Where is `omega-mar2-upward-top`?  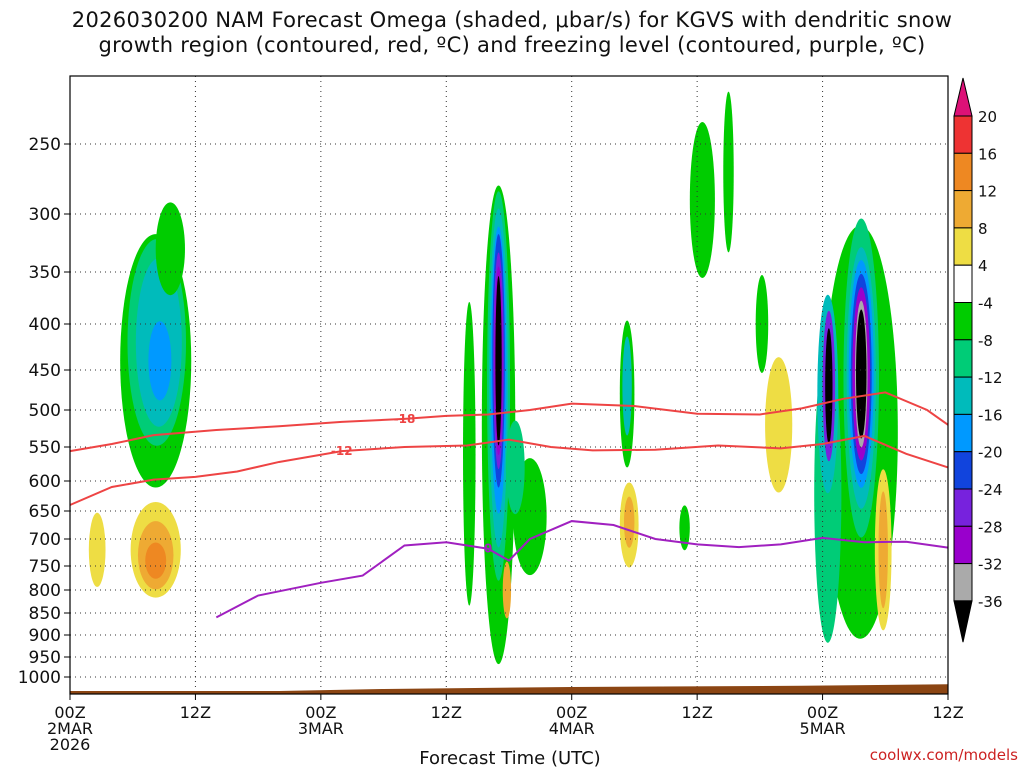 omega-mar2-upward-top is located at coordinates (170, 249).